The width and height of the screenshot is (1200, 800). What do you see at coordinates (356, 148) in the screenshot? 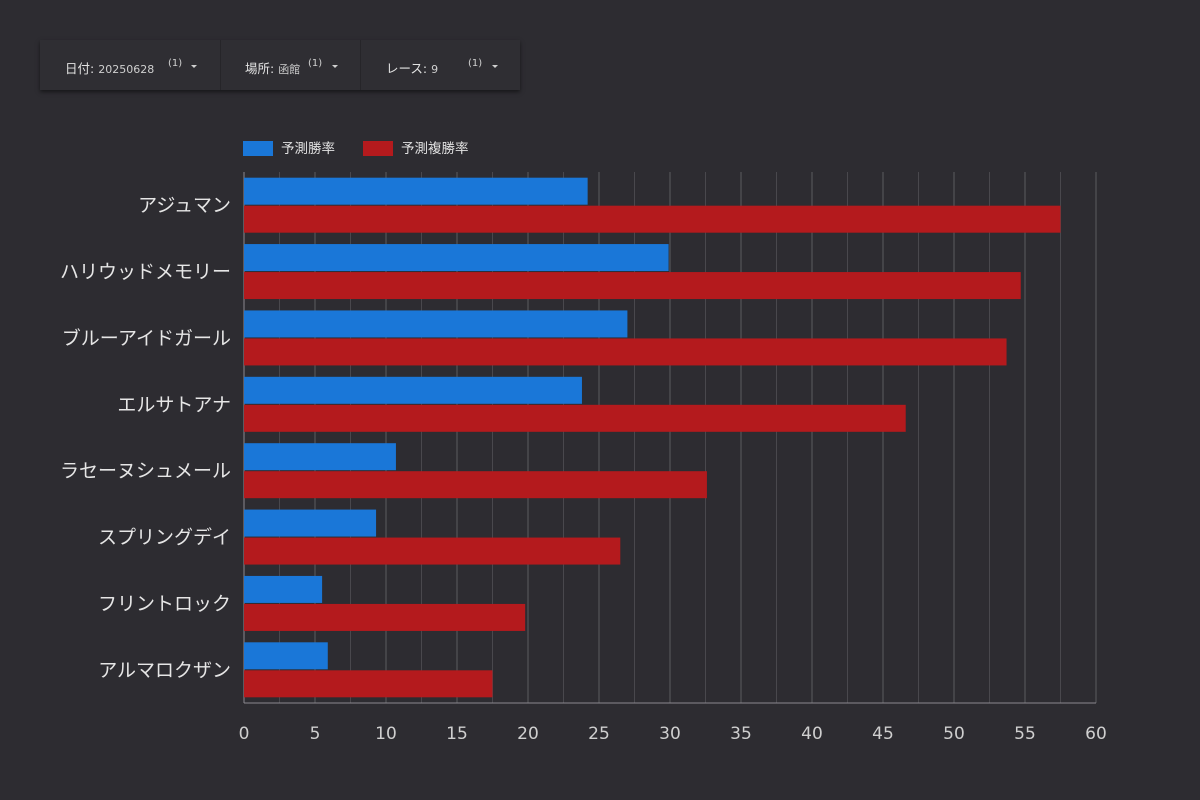
I see `legend: 予測勝率 予測複勝率` at bounding box center [356, 148].